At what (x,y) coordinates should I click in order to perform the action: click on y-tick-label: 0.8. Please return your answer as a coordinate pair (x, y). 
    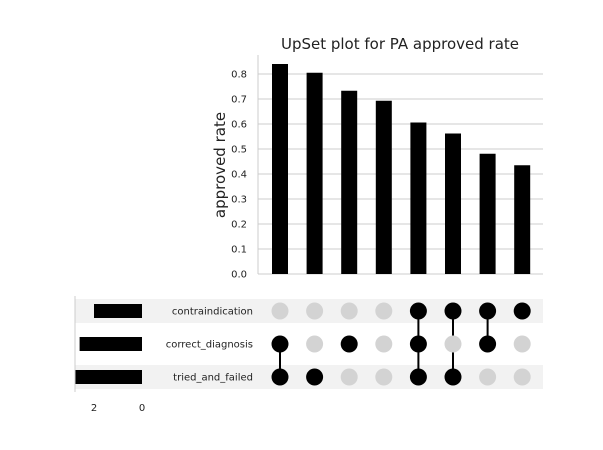
    Looking at the image, I should click on (239, 75).